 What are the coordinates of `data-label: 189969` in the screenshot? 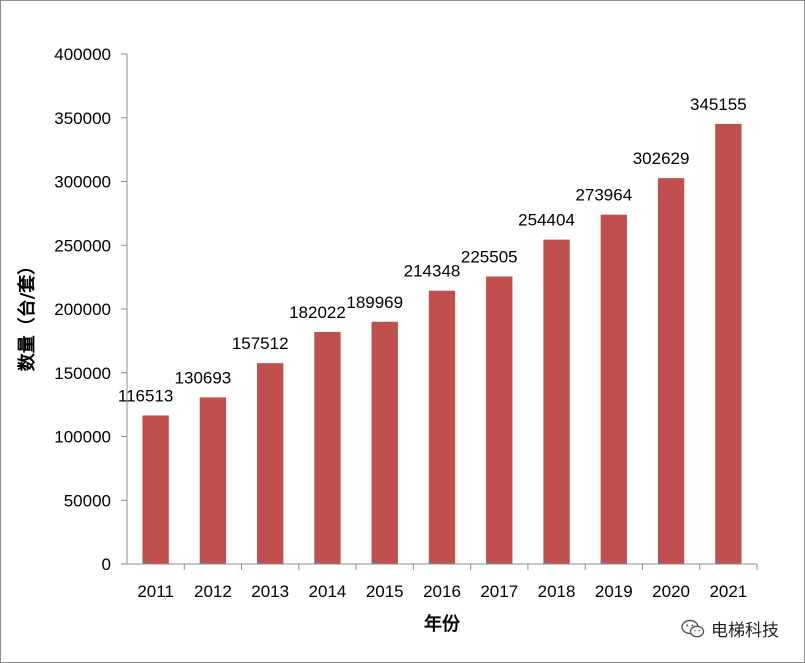 It's located at (374, 302).